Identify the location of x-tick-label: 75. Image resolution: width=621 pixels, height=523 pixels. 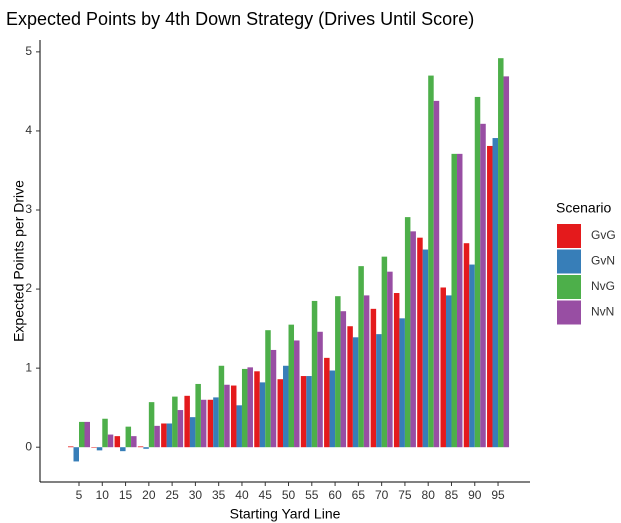
(405, 495).